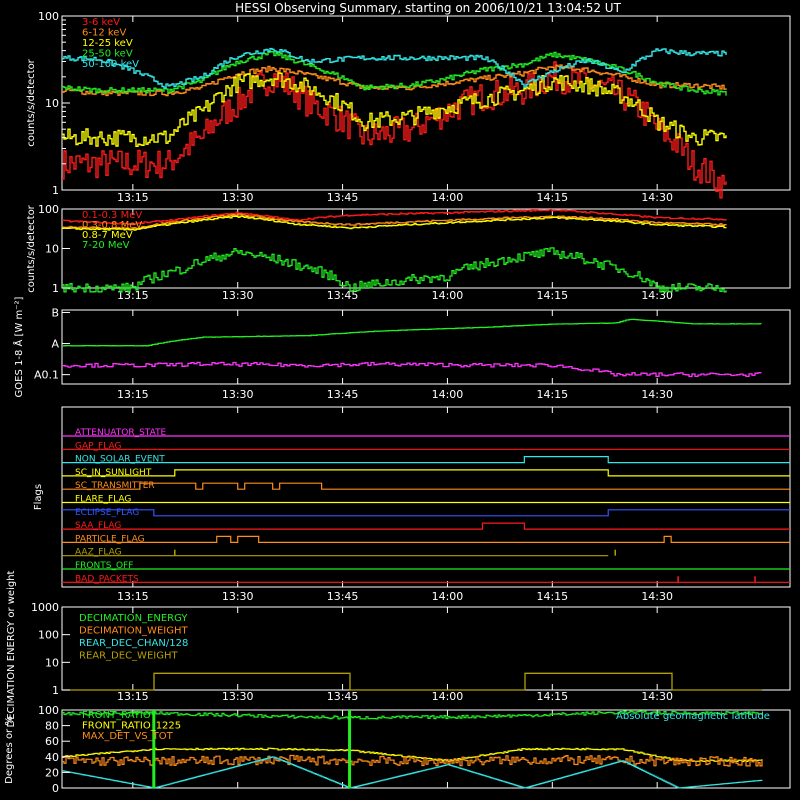 The height and width of the screenshot is (800, 800). I want to click on gamma-x-tick-label: 13:30, so click(238, 295).